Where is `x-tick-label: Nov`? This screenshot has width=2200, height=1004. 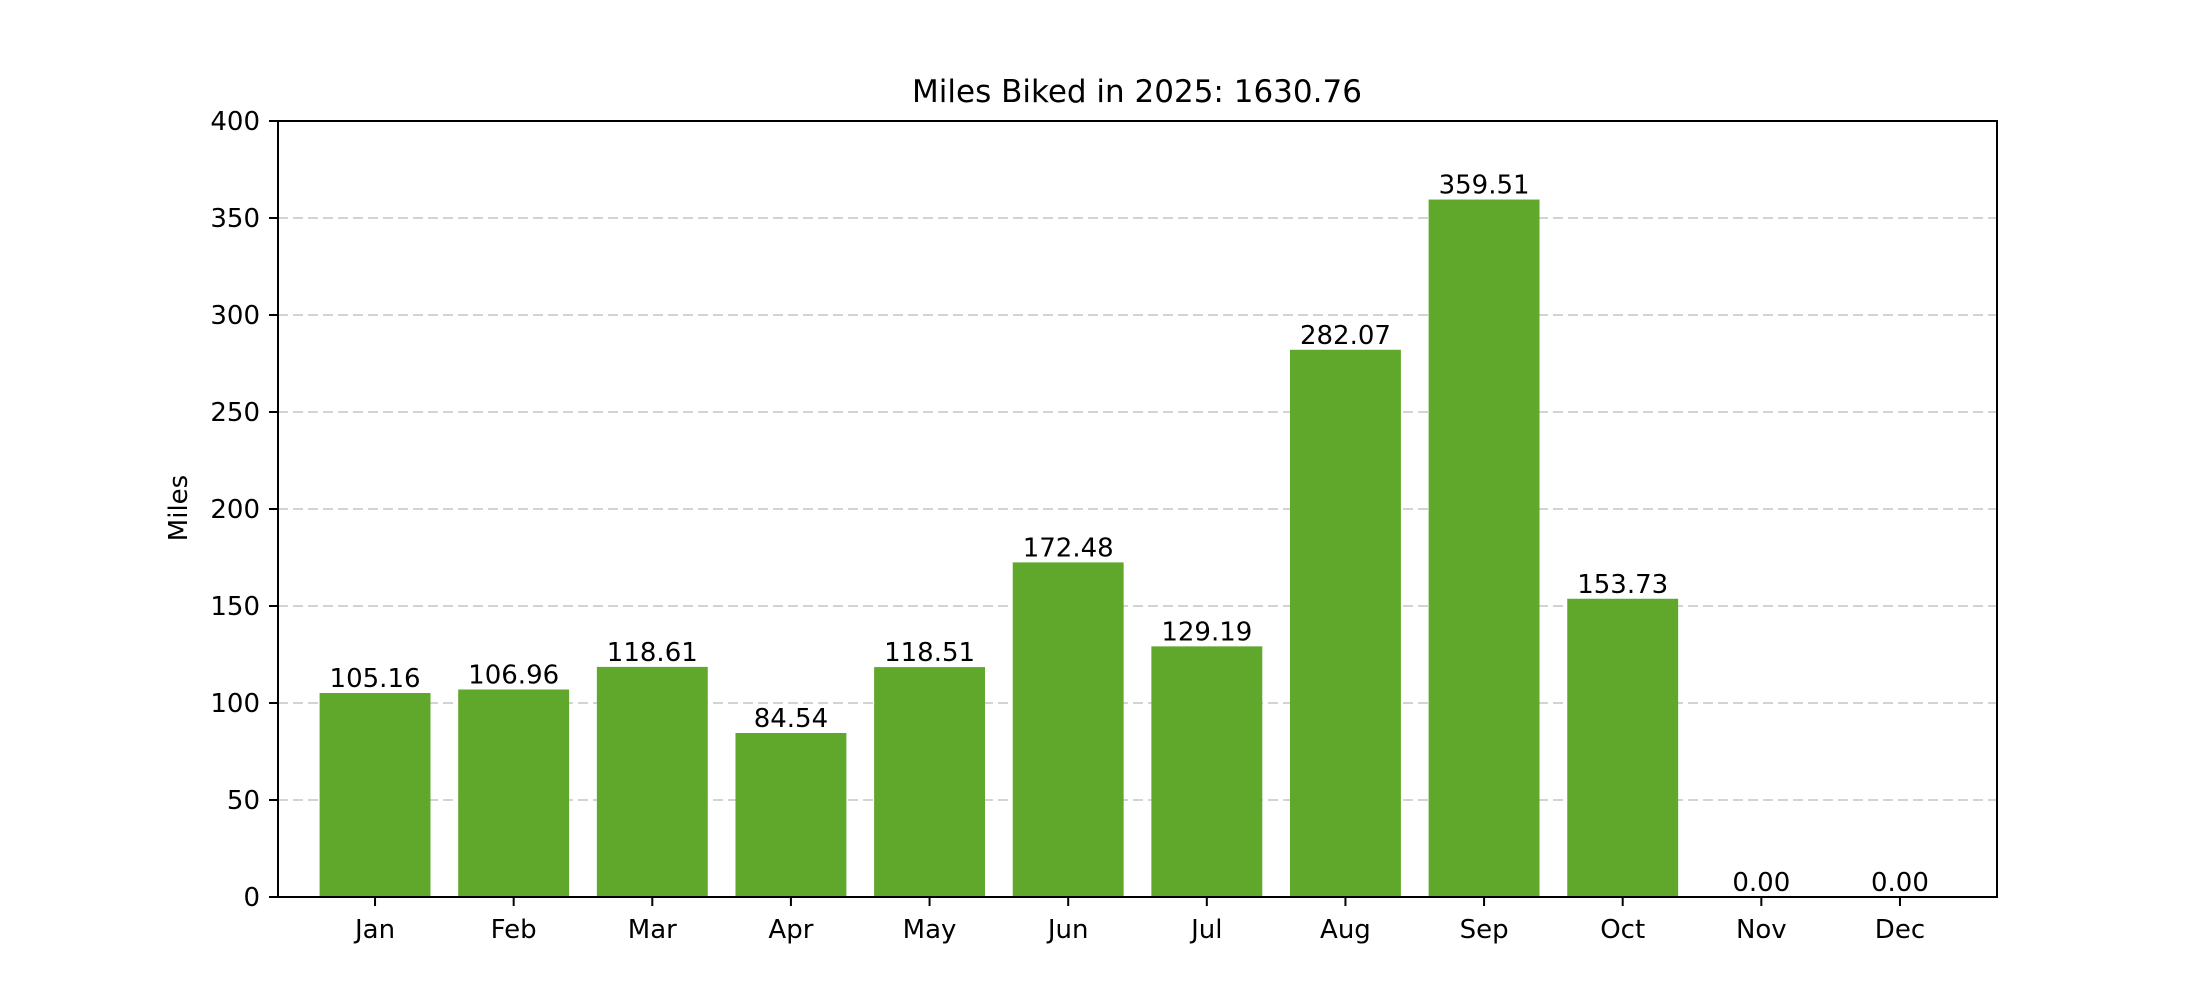 x-tick-label: Nov is located at coordinates (1761, 930).